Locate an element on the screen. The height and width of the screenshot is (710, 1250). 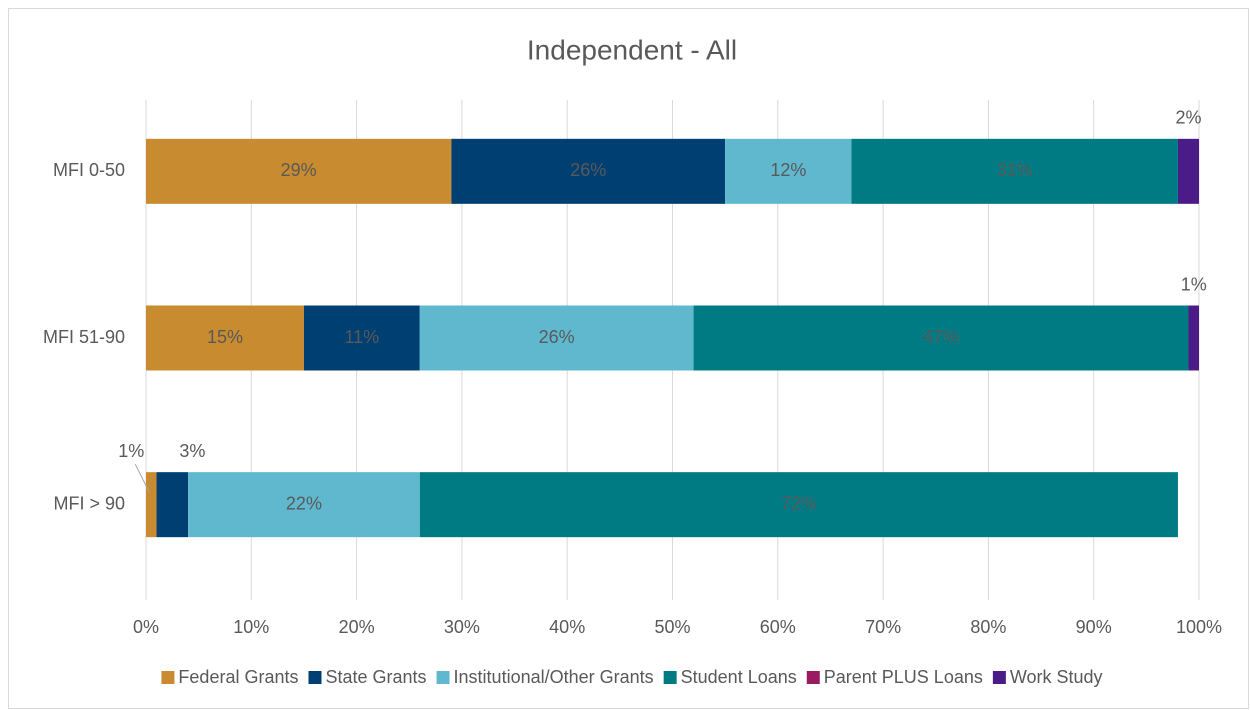
data-label: 12% is located at coordinates (788, 170).